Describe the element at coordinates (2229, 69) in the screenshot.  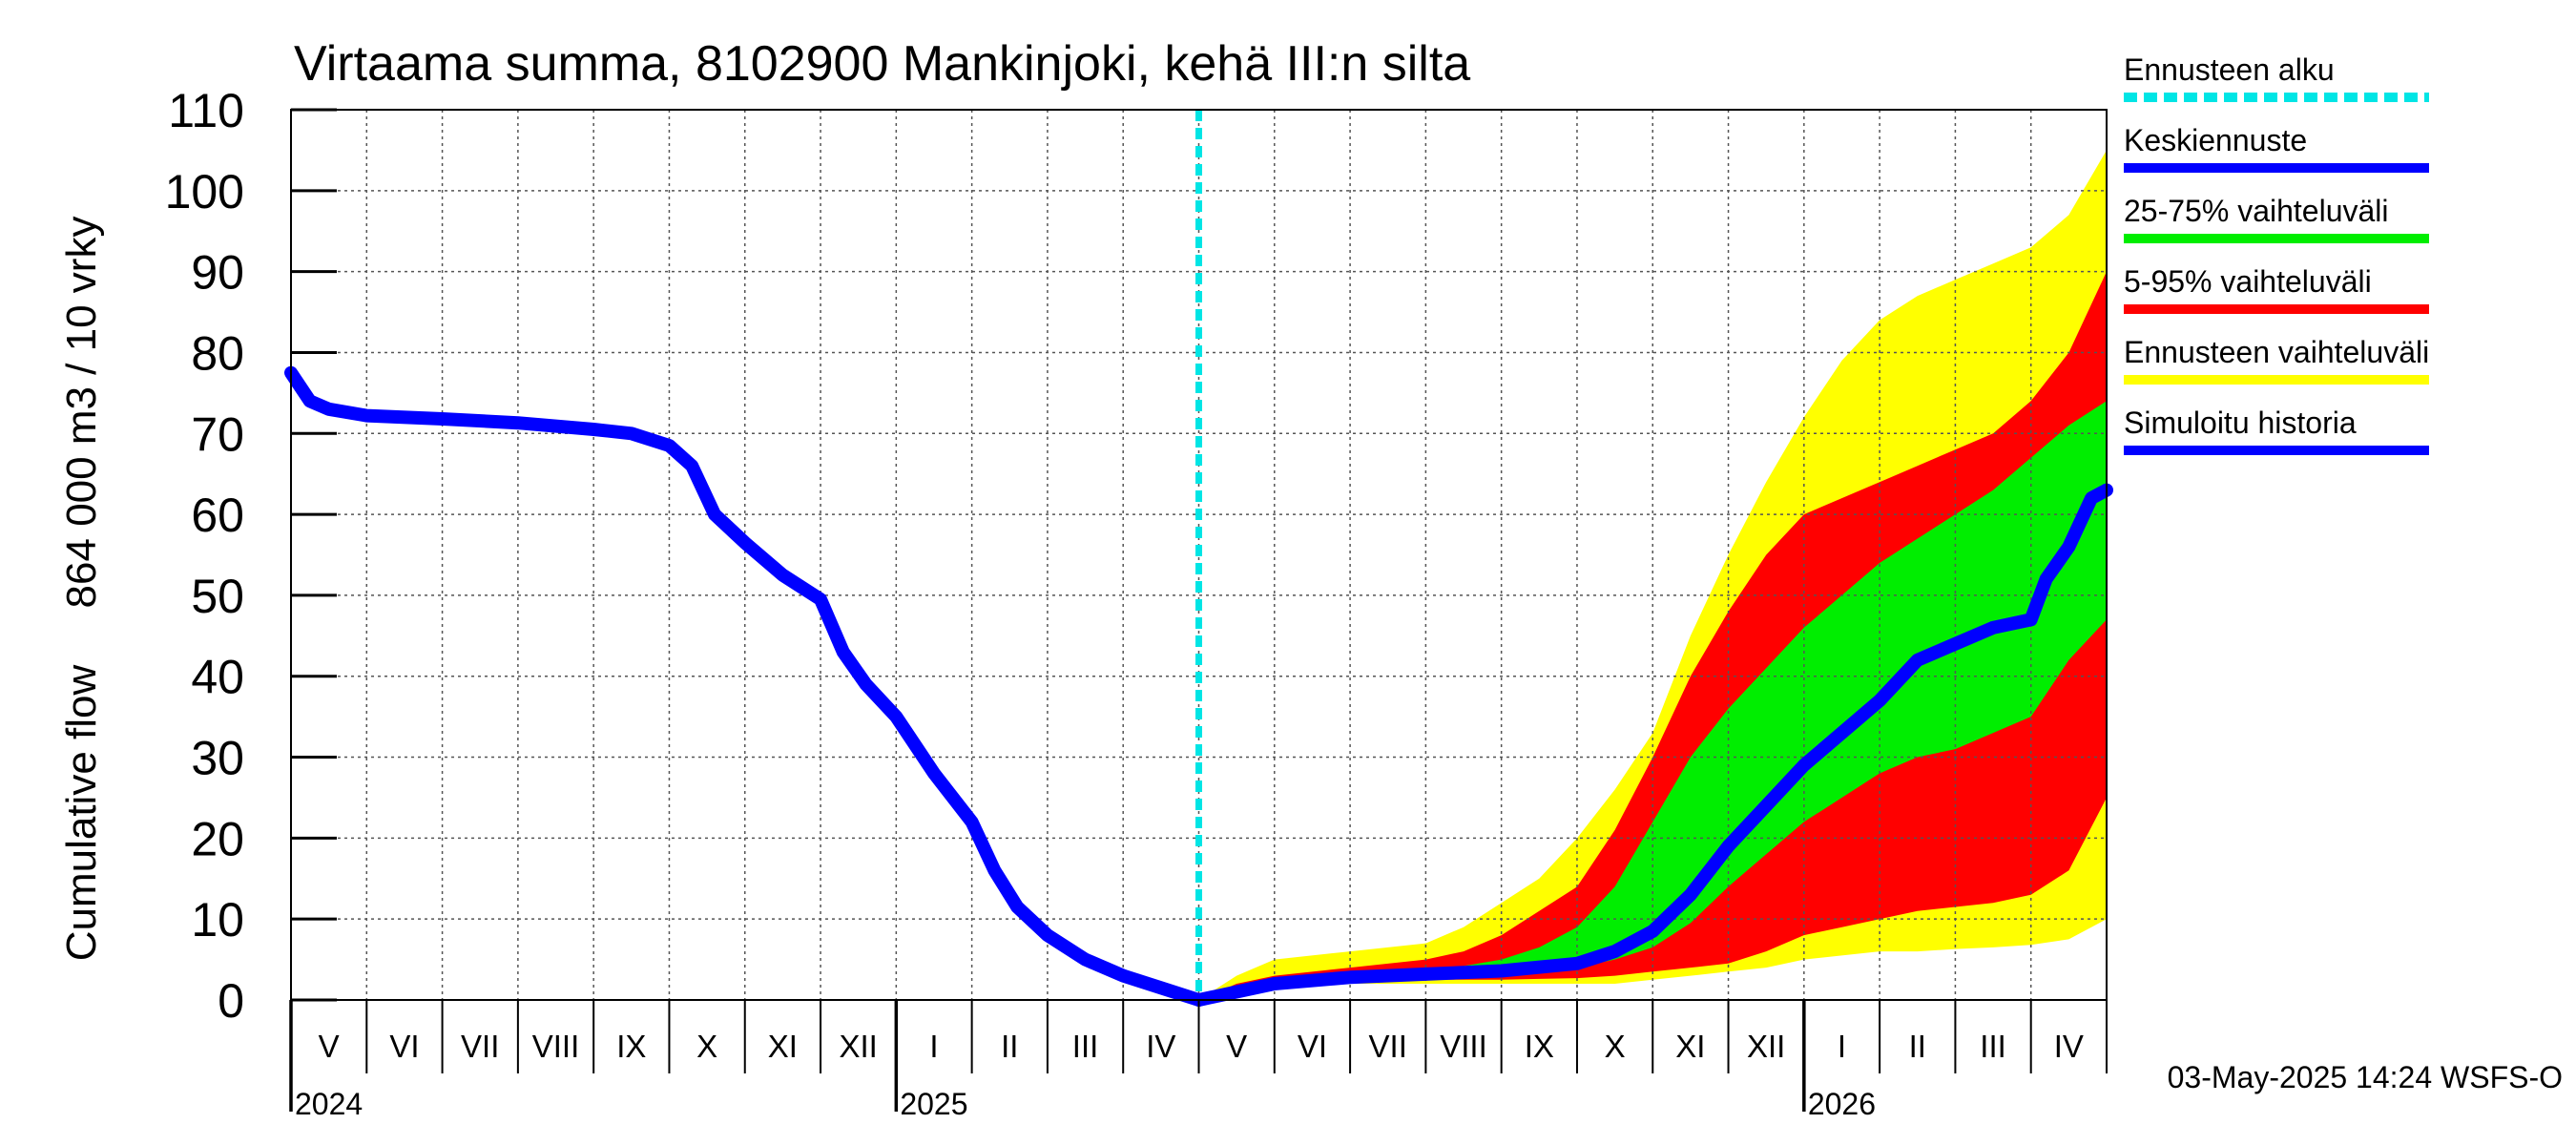
I see `legend-label: Ennusteen alku` at that location.